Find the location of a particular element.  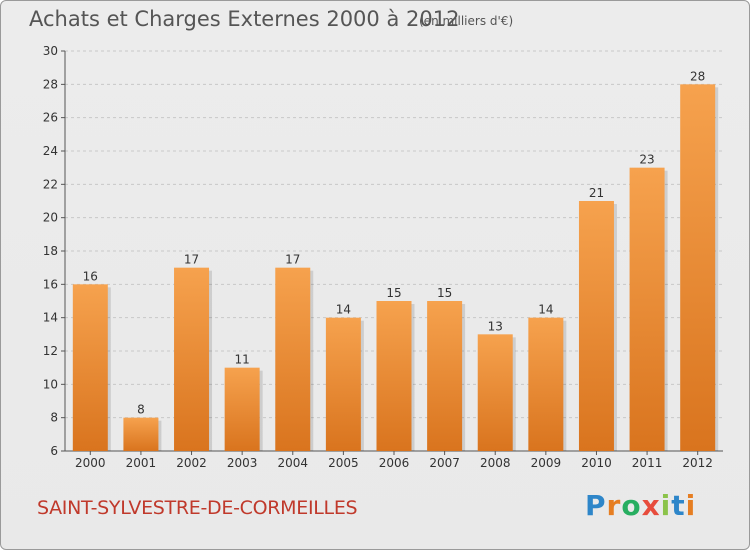

y-tick-label: 30 is located at coordinates (50, 51).